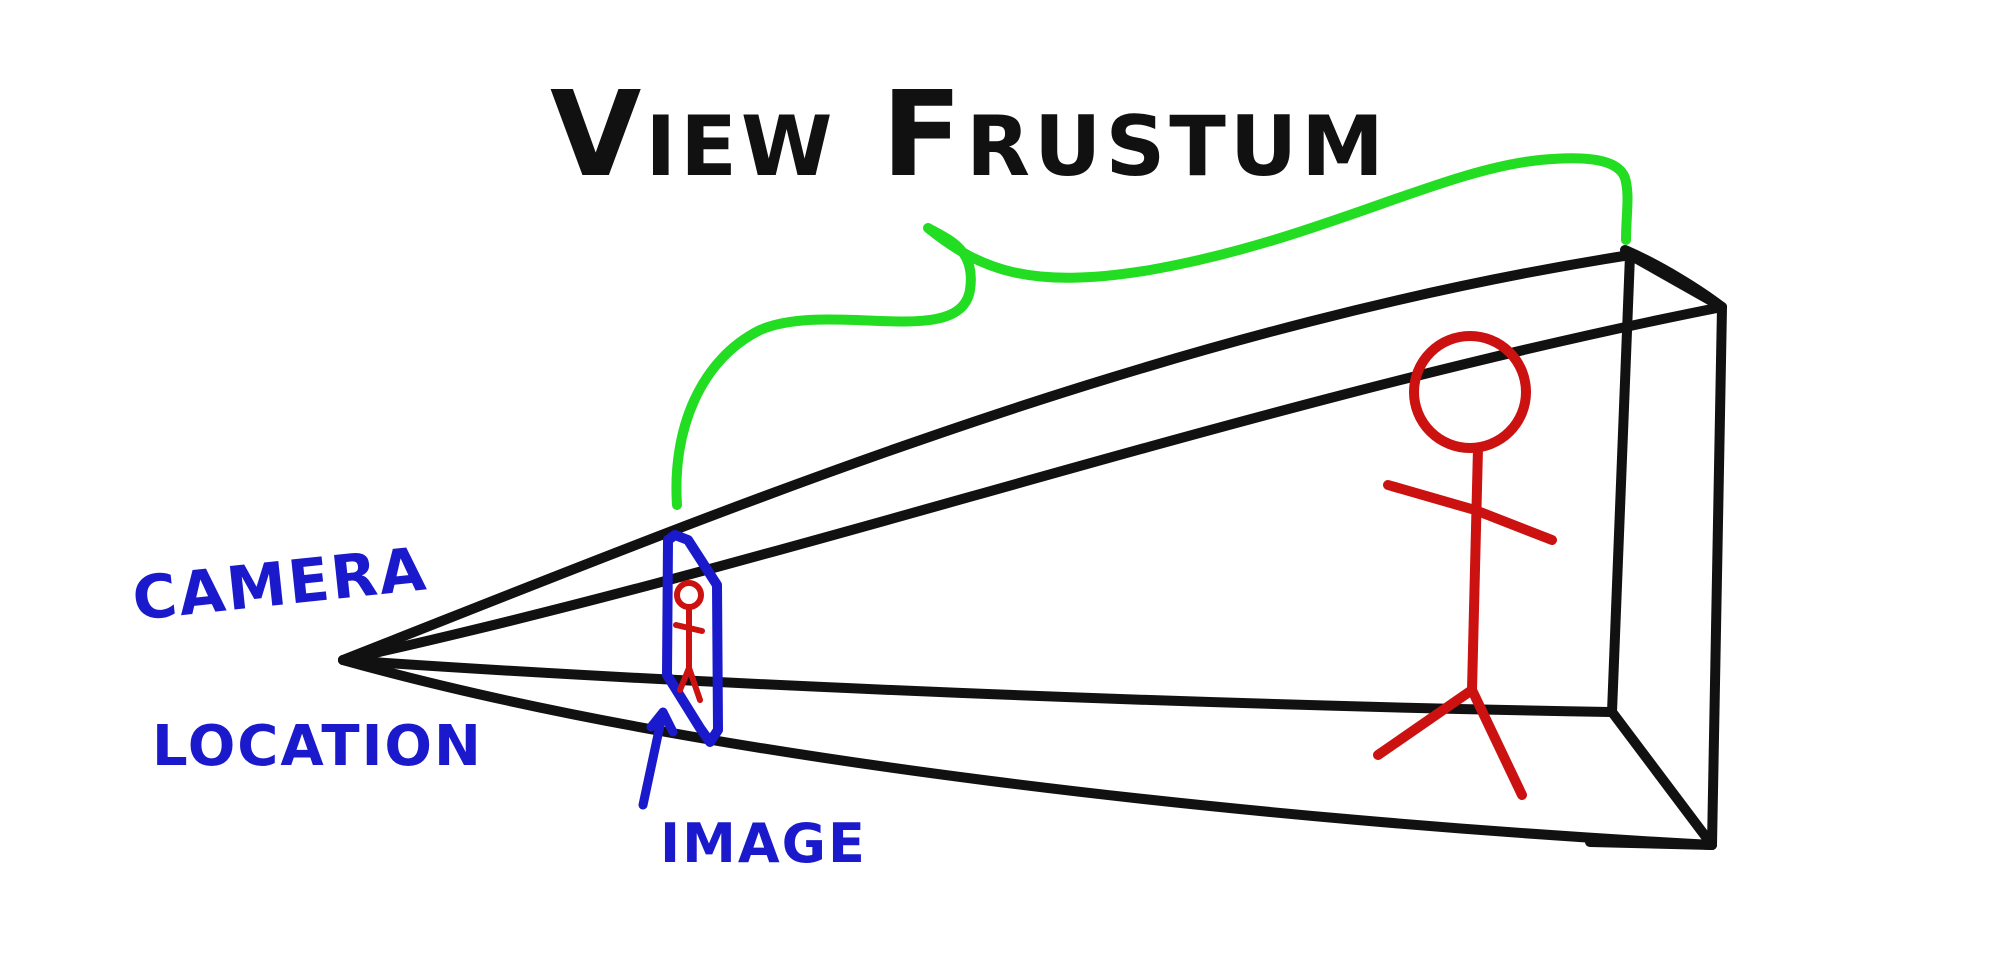 The height and width of the screenshot is (954, 2008). Describe the element at coordinates (689, 641) in the screenshot. I see `projected-stick-figure` at that location.